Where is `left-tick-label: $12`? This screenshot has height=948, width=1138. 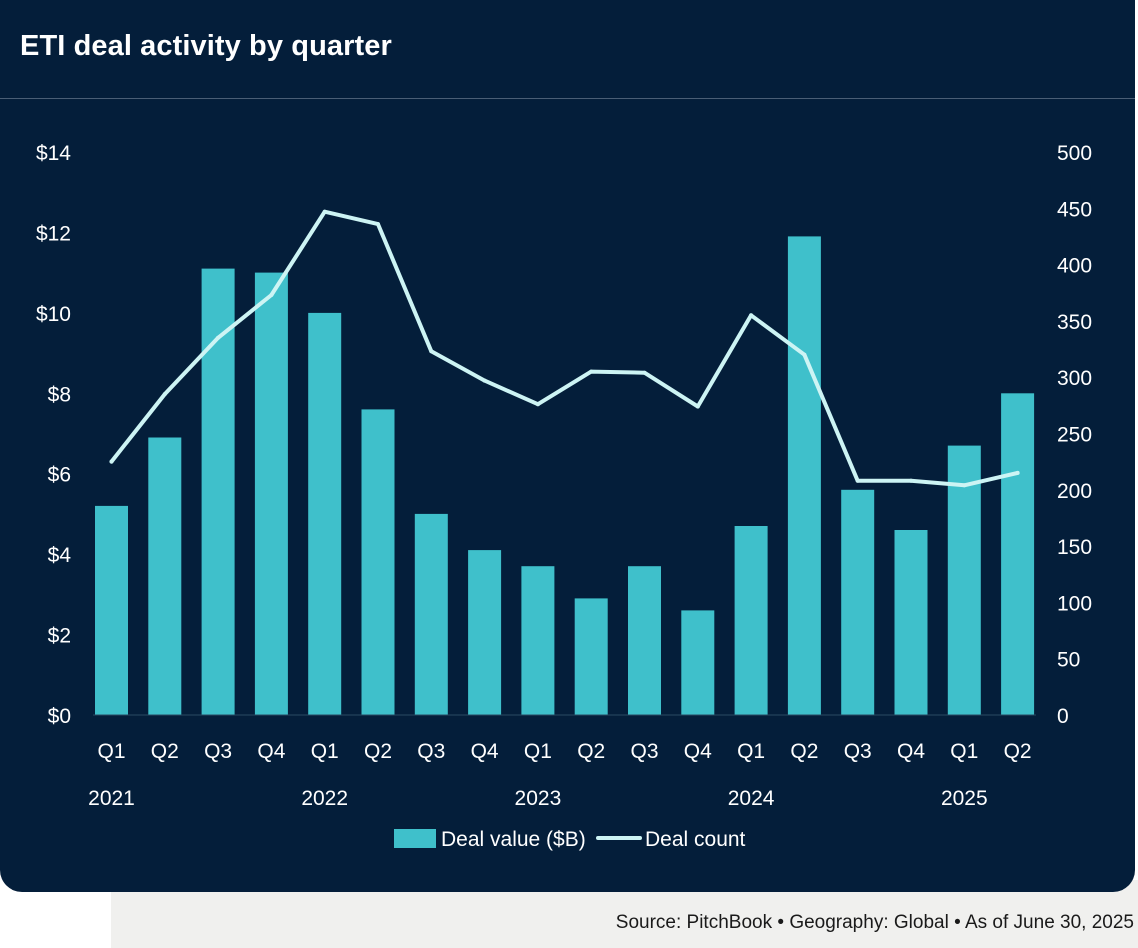 left-tick-label: $12 is located at coordinates (53, 233).